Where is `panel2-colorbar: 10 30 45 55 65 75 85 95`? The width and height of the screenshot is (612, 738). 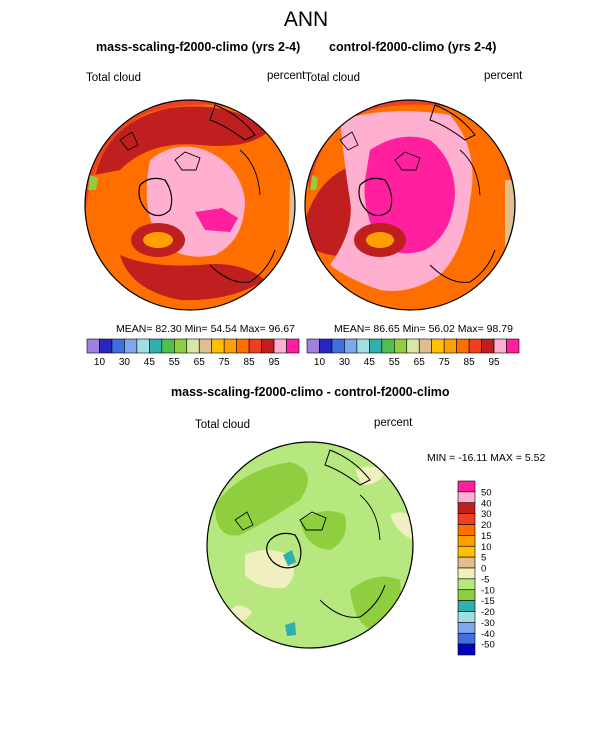
panel2-colorbar: 10 30 45 55 65 75 85 95 is located at coordinates (413, 353).